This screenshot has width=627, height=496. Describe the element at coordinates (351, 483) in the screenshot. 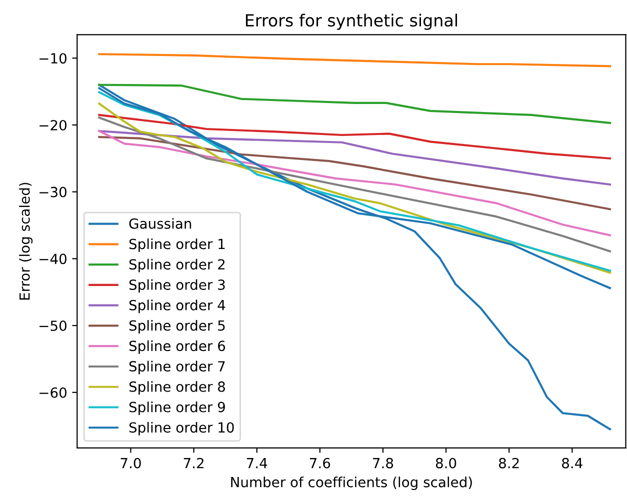

I see `x-axis-title: Number of coefficients (log scaled)` at that location.